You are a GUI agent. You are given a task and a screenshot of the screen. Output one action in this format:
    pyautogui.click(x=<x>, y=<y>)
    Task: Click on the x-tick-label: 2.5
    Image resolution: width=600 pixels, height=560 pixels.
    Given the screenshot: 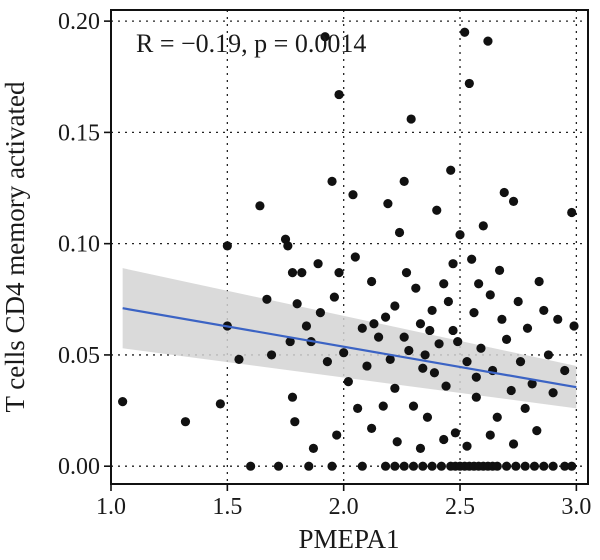 What is the action you would take?
    pyautogui.click(x=460, y=507)
    